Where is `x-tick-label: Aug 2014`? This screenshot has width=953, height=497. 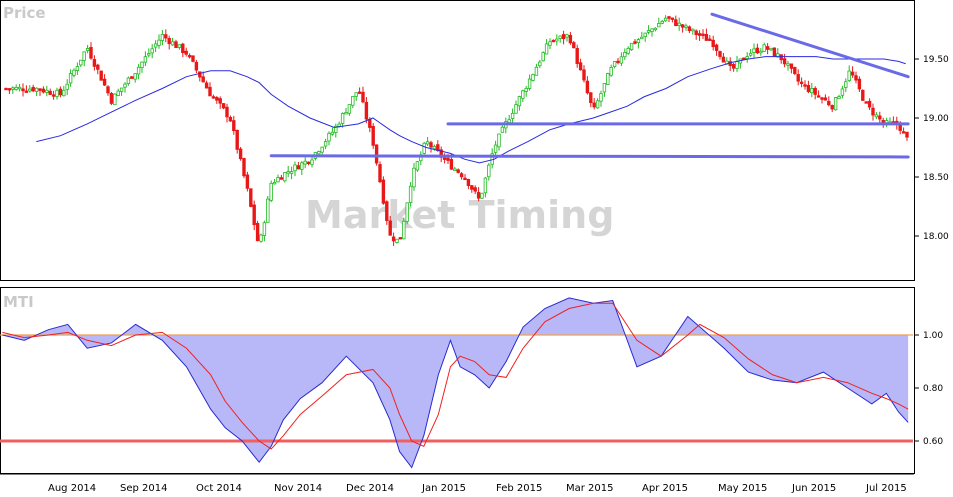 x-tick-label: Aug 2014 is located at coordinates (72, 488).